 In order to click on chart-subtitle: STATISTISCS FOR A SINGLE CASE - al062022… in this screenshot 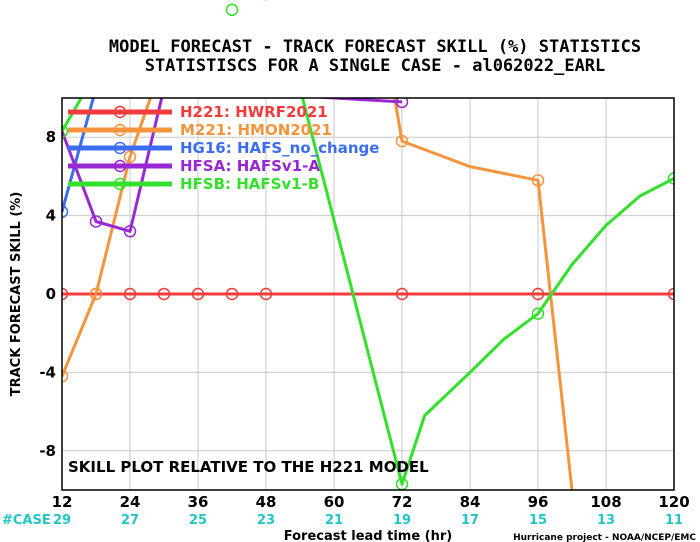, I will do `click(375, 66)`.